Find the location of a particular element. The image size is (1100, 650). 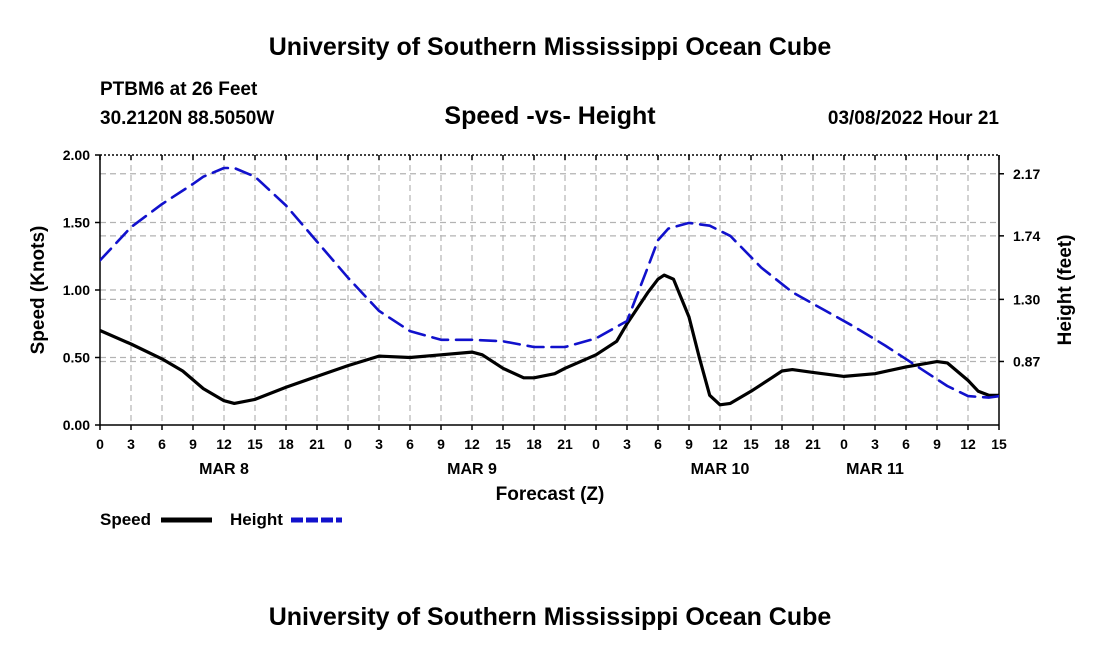

chart-subtitle: Speed -vs- Height is located at coordinates (550, 116).